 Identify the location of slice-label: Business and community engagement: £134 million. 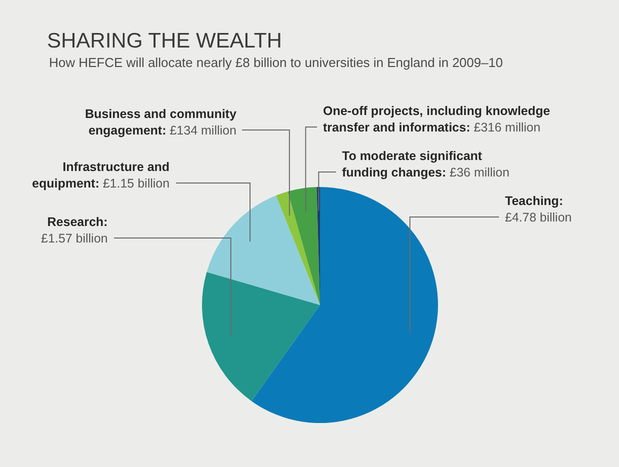
(160, 122).